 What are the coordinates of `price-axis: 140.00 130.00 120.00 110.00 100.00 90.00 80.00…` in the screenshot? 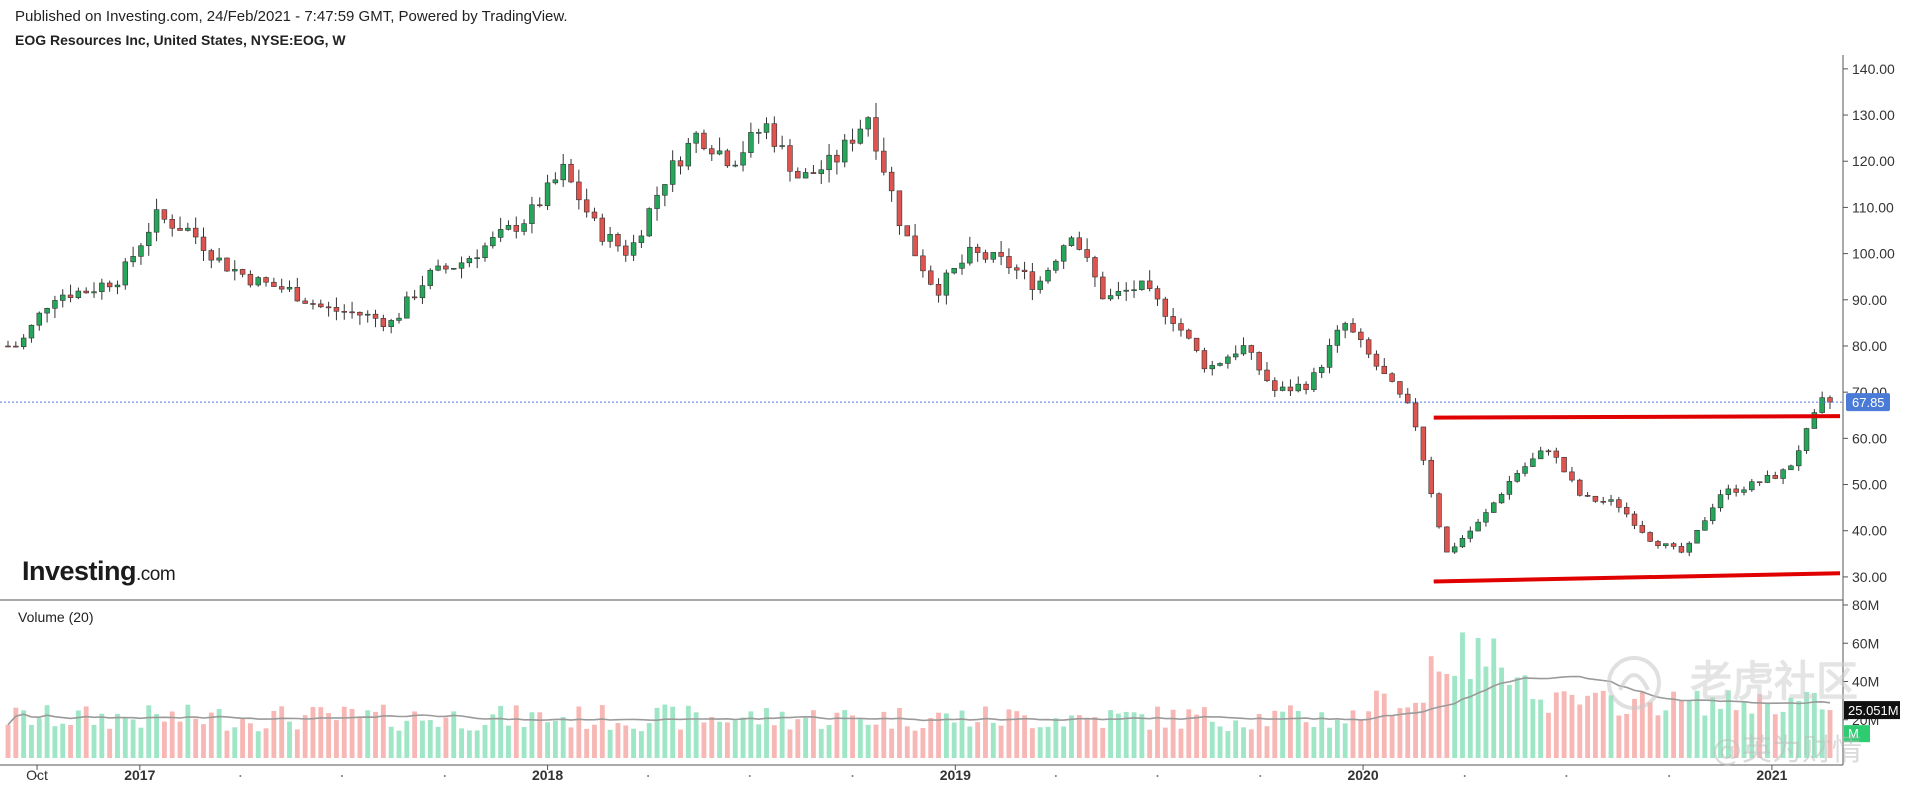 It's located at (1869, 323).